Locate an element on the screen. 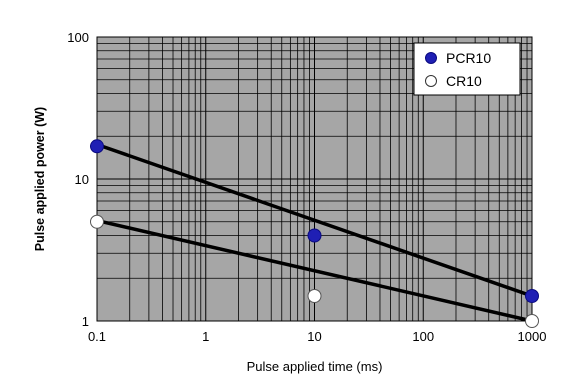  x-tick-label: 10 is located at coordinates (314, 336).